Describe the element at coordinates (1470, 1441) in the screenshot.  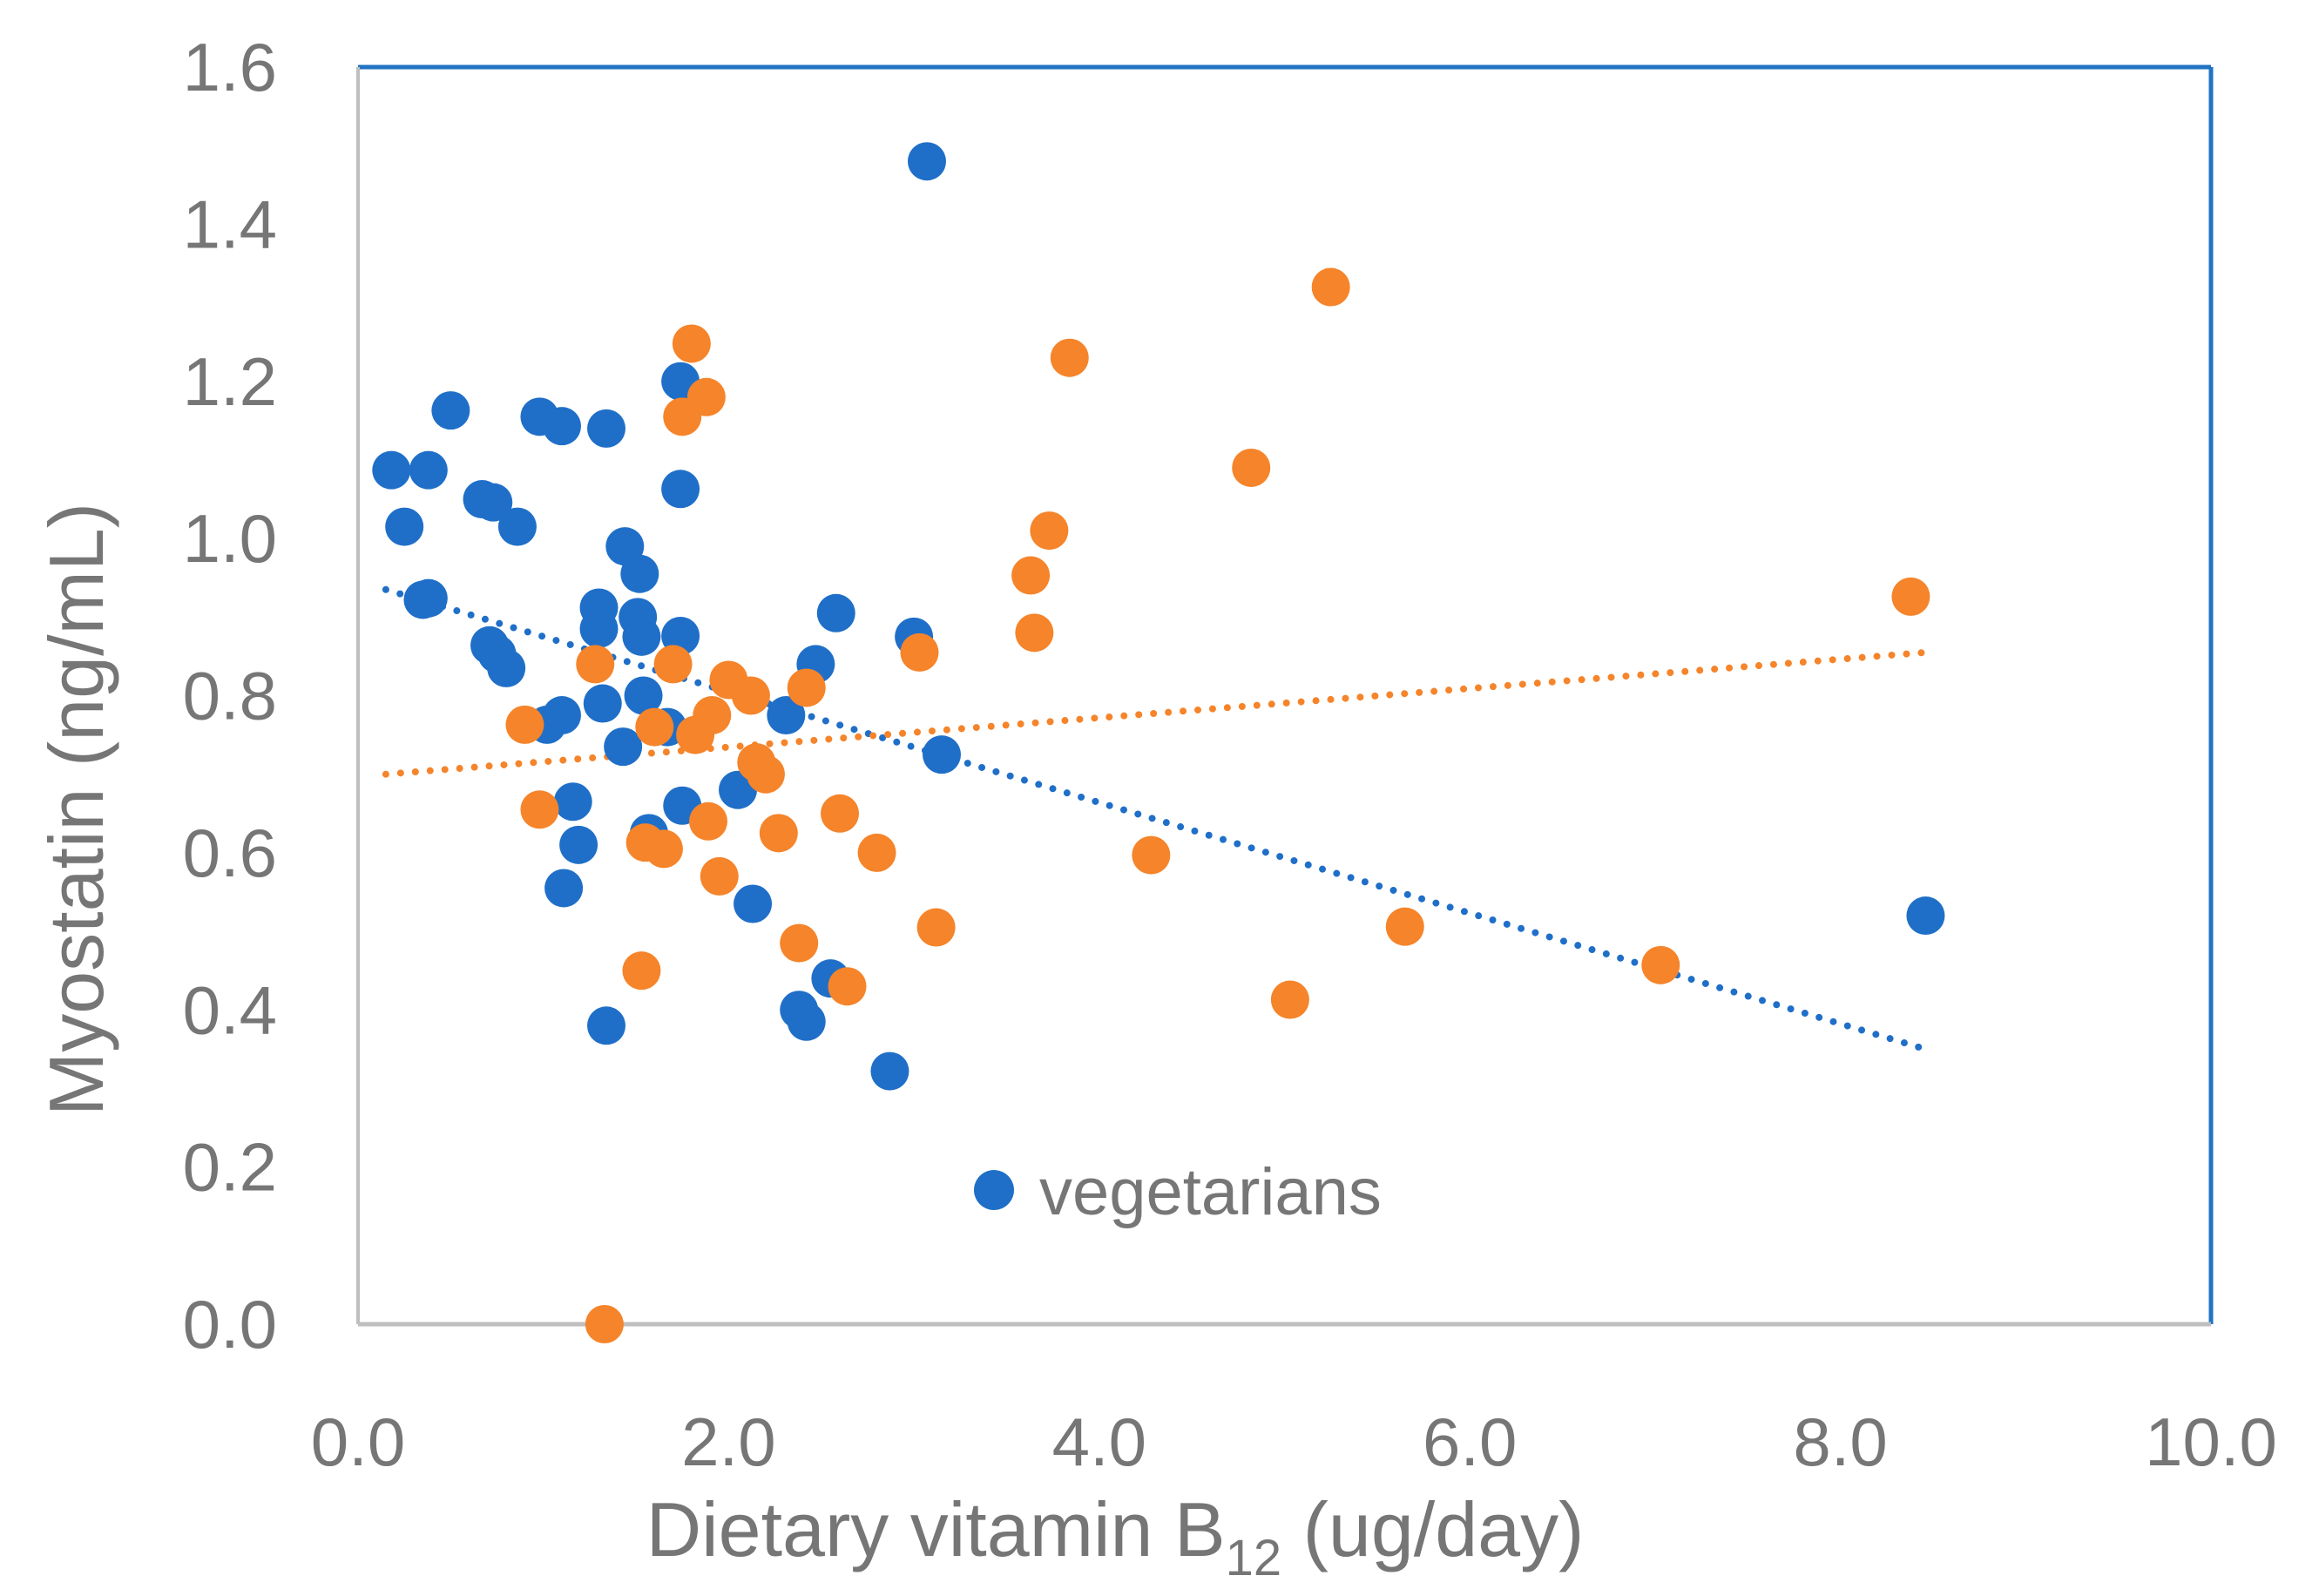
I see `x-tick-label: 6.0` at that location.